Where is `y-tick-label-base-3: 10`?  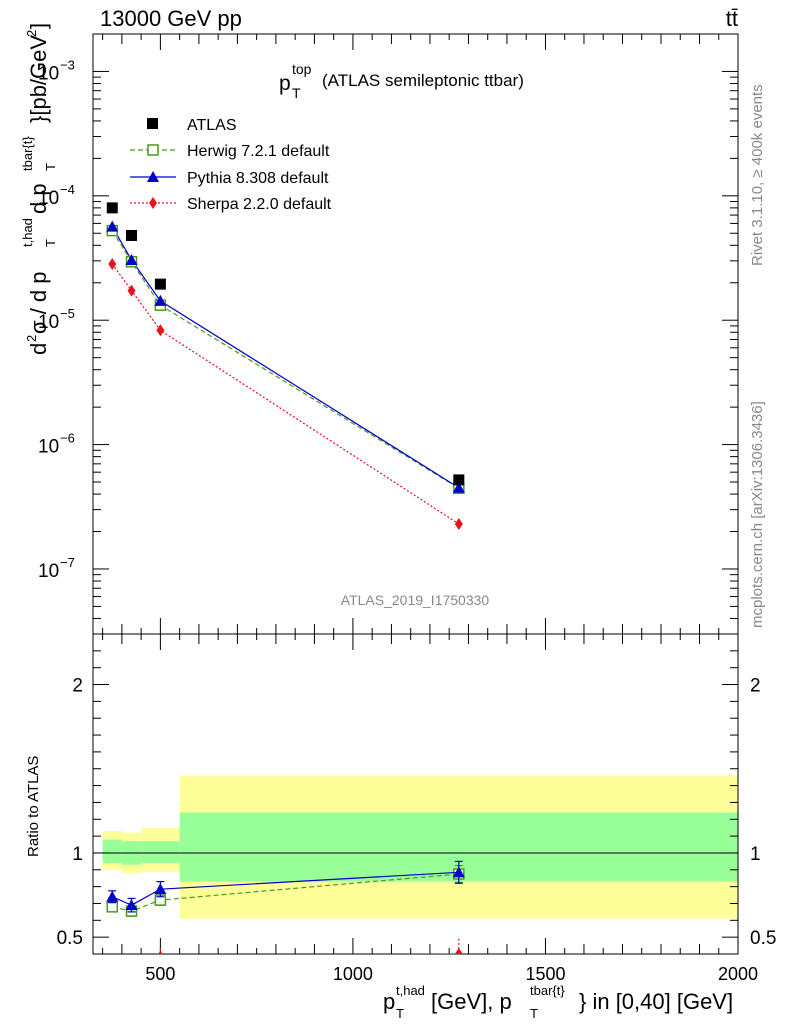 y-tick-label-base-3: 10 is located at coordinates (48, 447).